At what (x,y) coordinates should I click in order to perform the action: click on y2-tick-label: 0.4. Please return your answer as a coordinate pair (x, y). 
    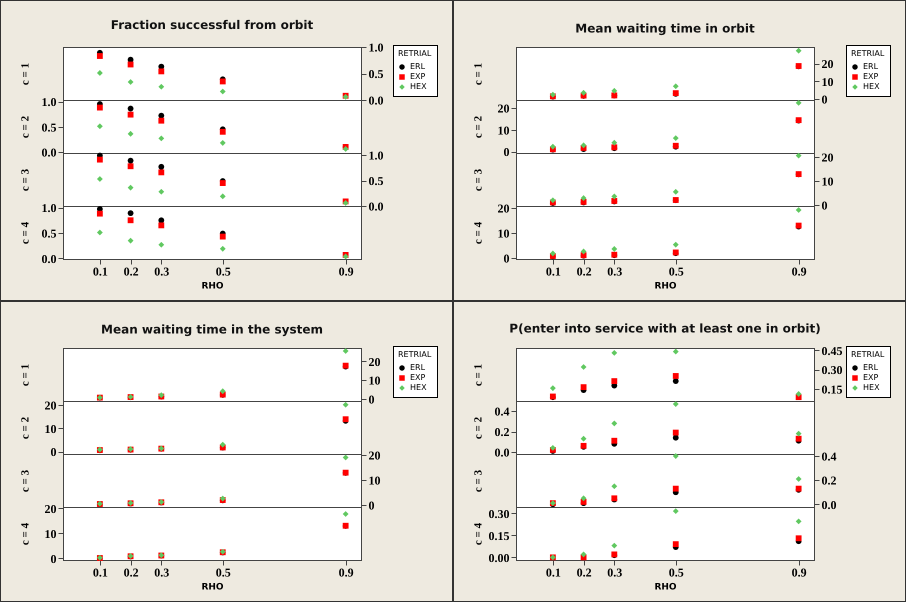
    Looking at the image, I should click on (829, 457).